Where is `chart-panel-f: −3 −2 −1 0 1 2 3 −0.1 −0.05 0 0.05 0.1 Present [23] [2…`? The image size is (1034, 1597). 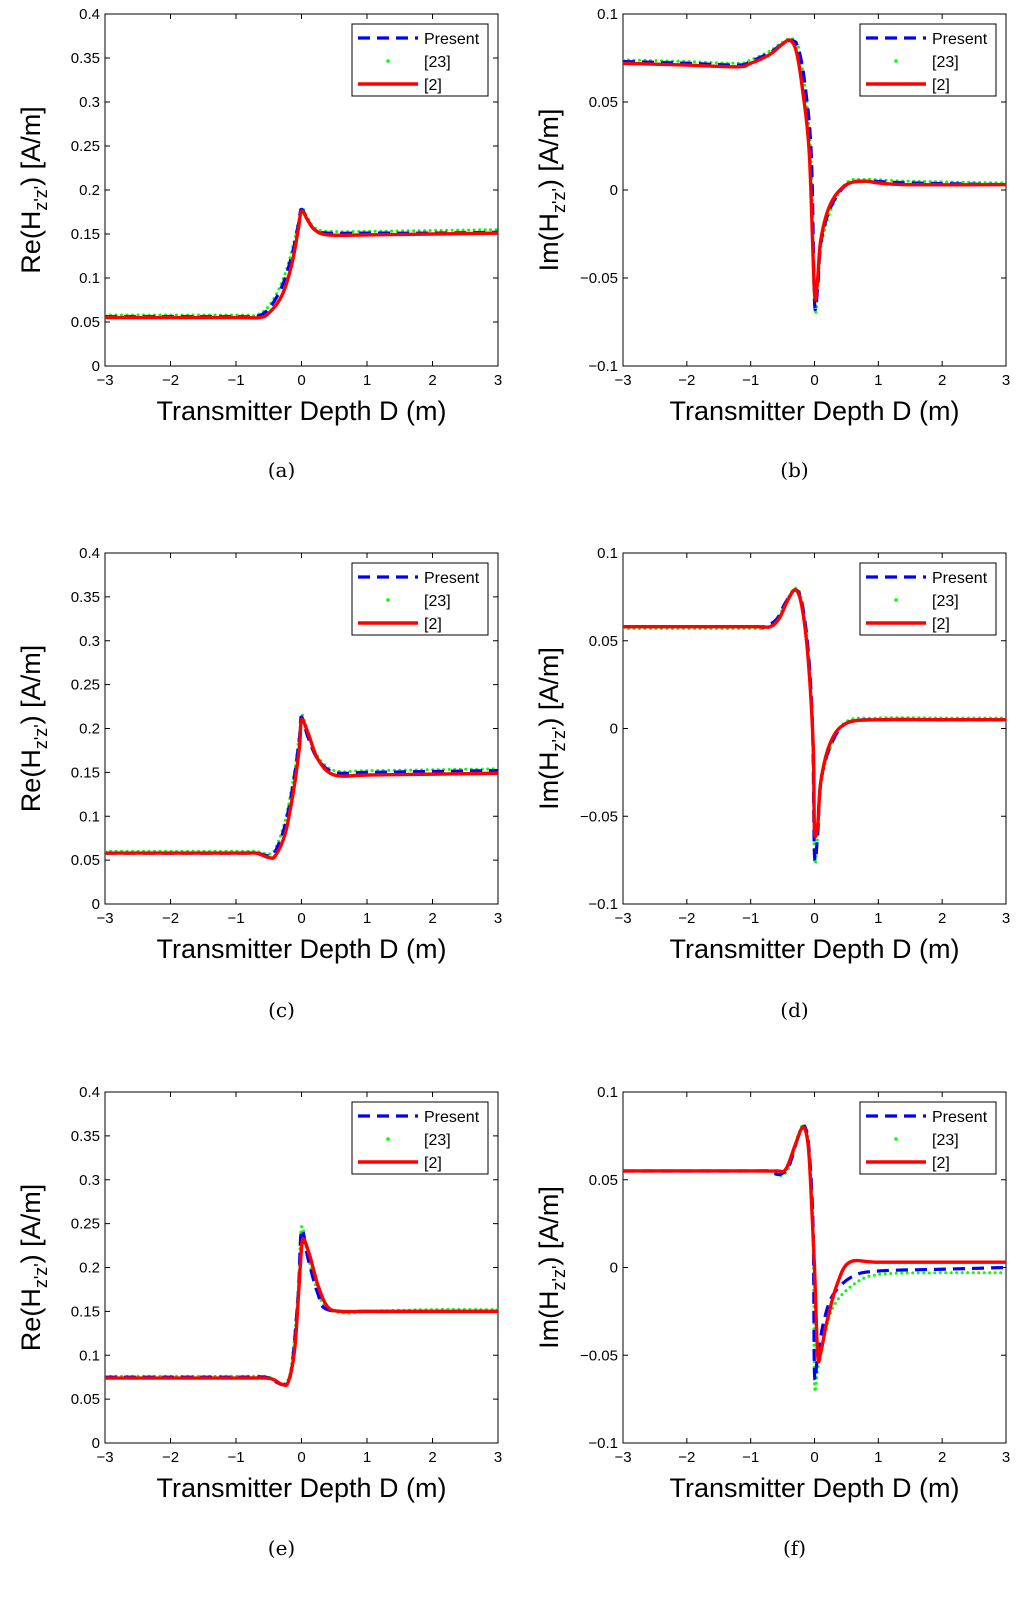 chart-panel-f: −3 −2 −1 0 1 2 3 −0.1 −0.05 0 0.05 0.1 Present [23] [2… is located at coordinates (772, 1322).